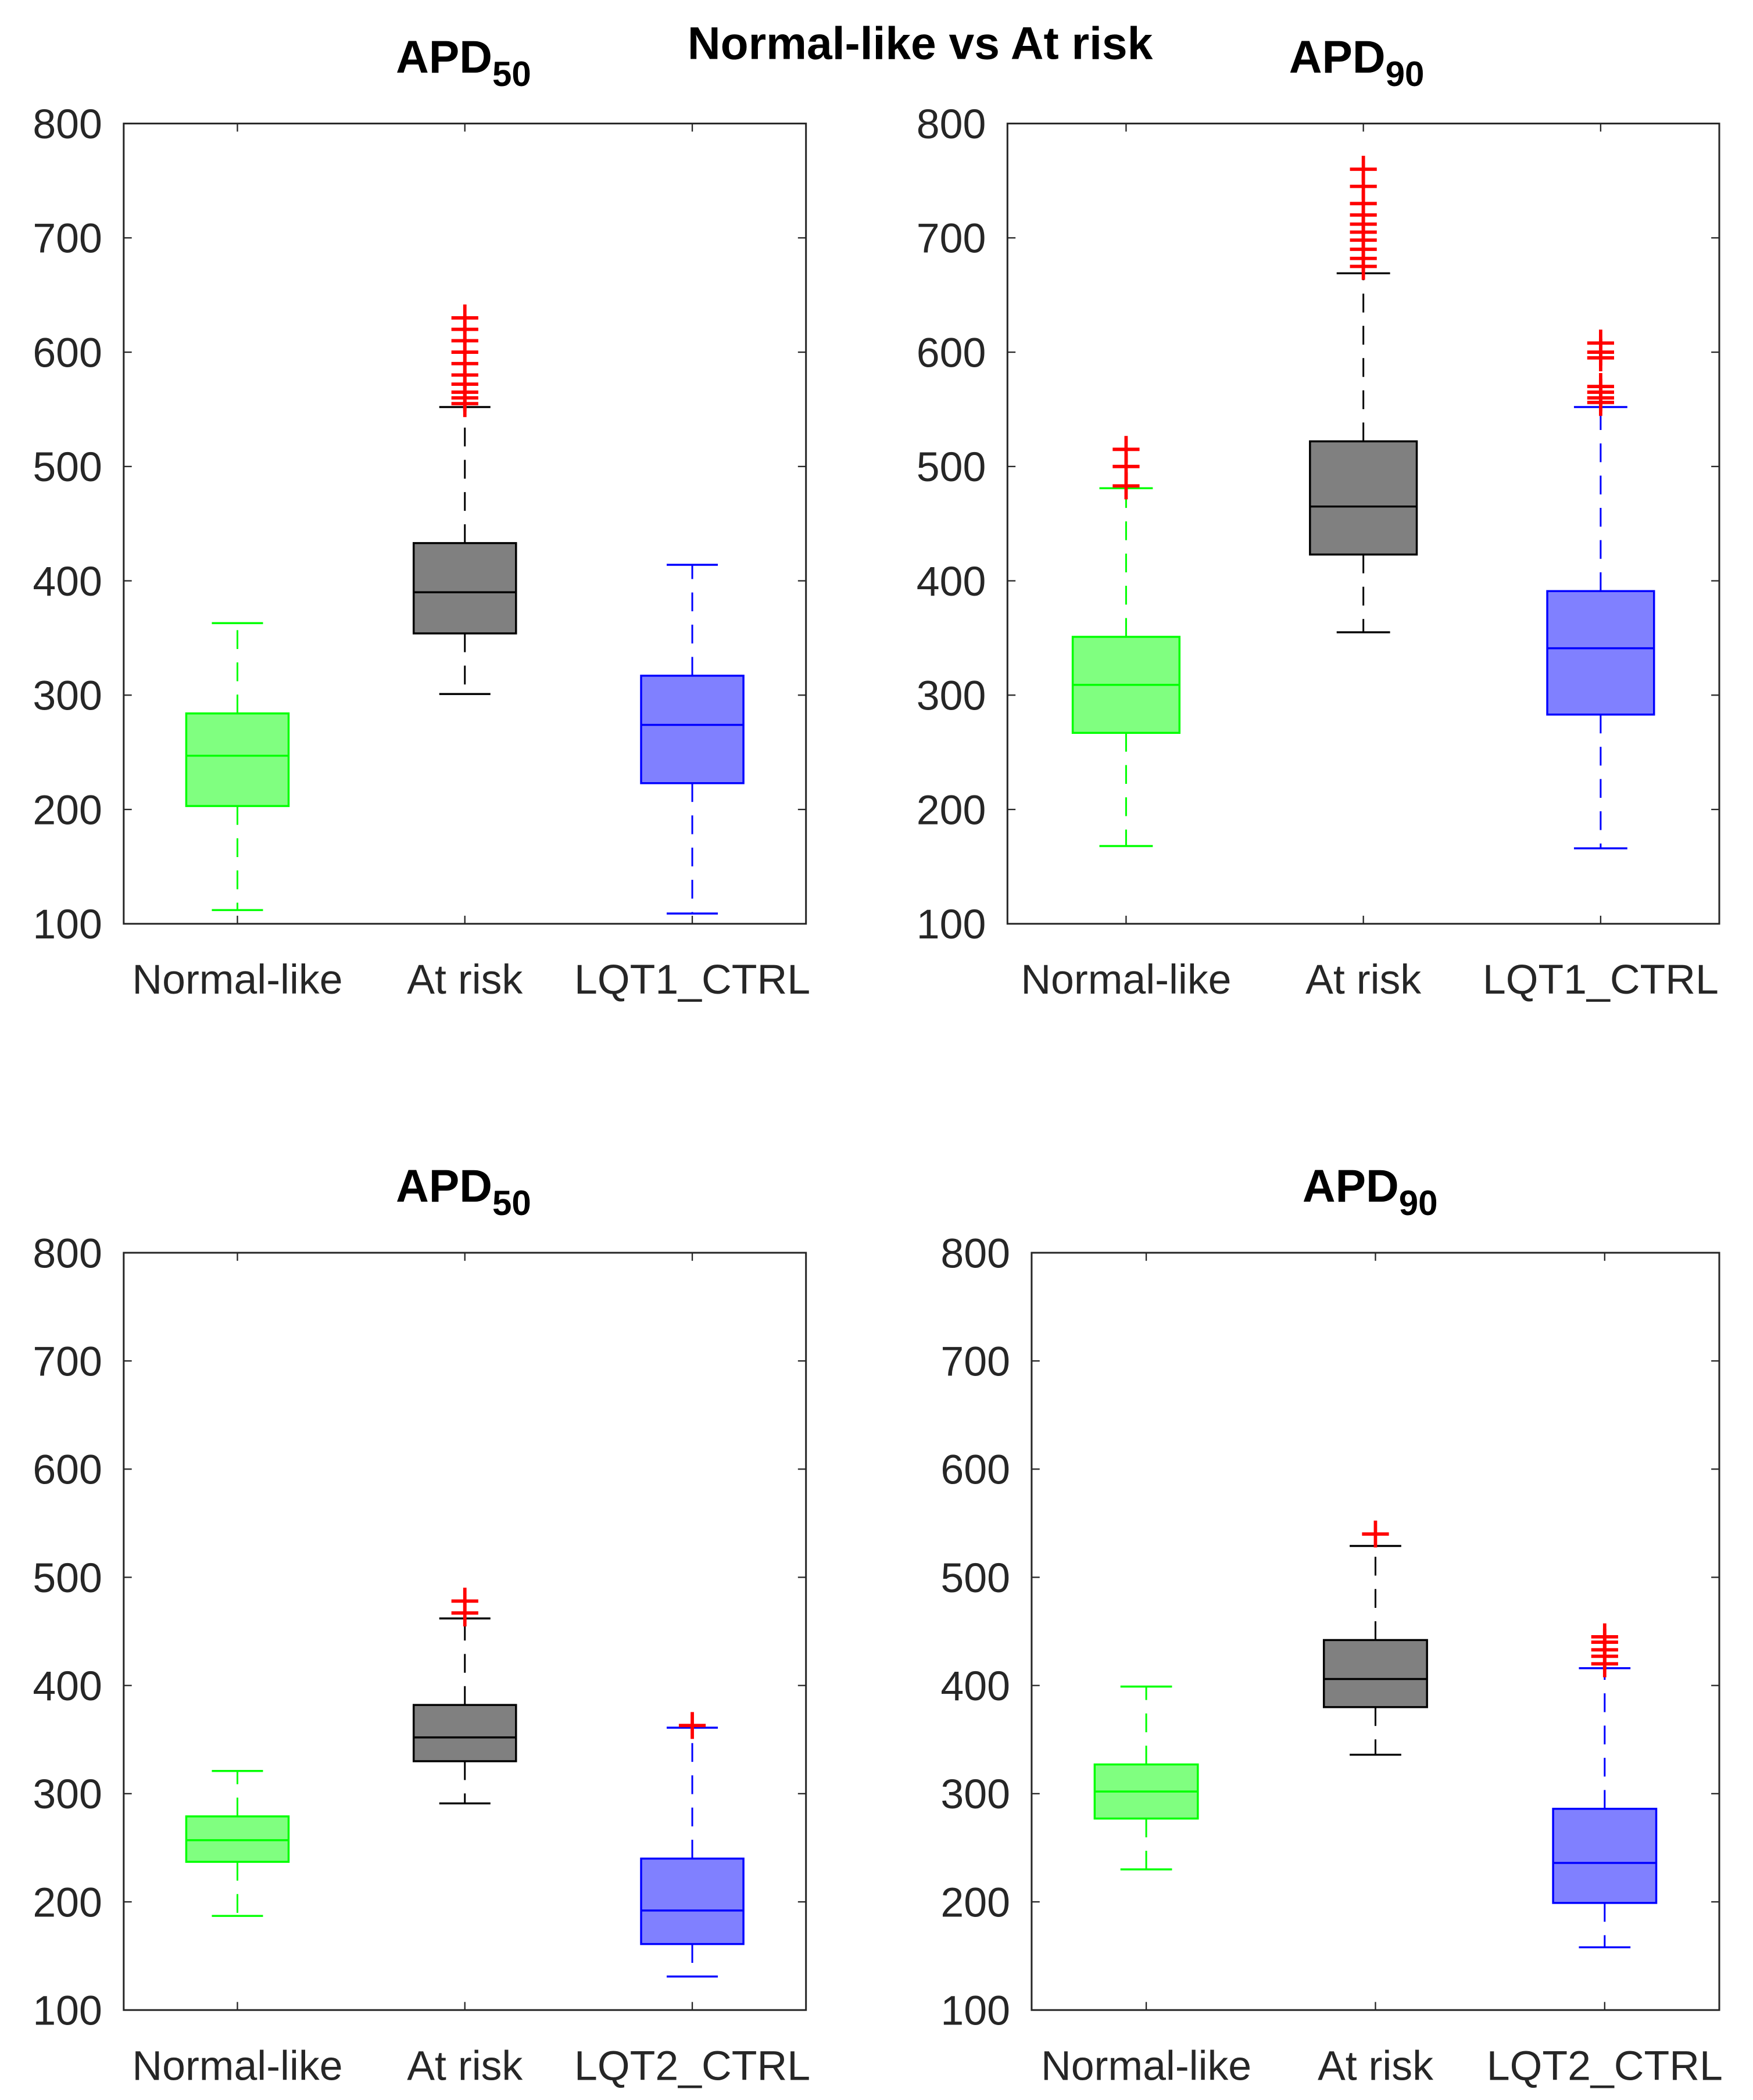  What do you see at coordinates (921, 43) in the screenshot?
I see `figure-title: Normal-like vs At risk` at bounding box center [921, 43].